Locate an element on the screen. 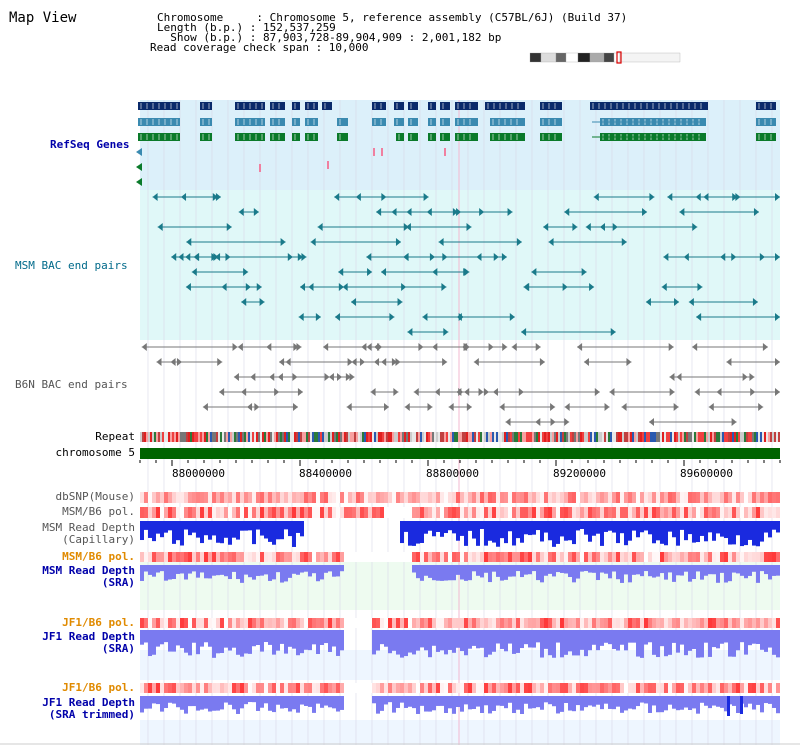 The height and width of the screenshot is (745, 800). track-label-msm-depth-capillary: MSM Read Depth is located at coordinates (88, 527).